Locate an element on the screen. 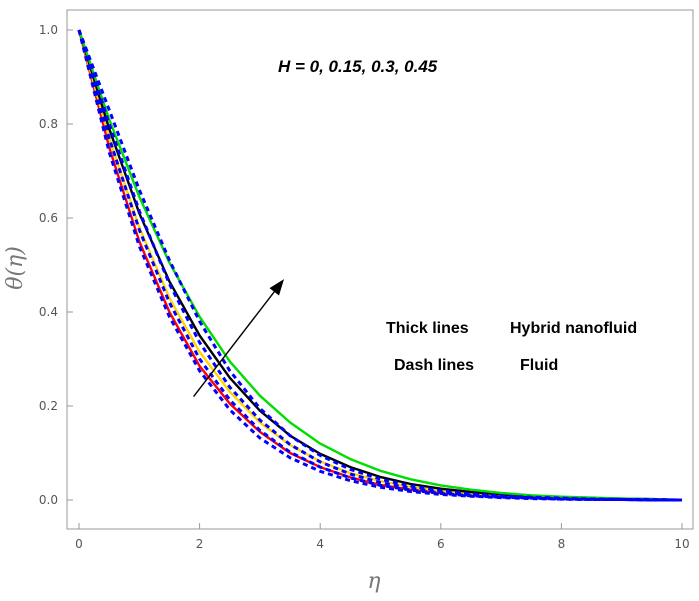  trend-arrow-head is located at coordinates (277, 287).